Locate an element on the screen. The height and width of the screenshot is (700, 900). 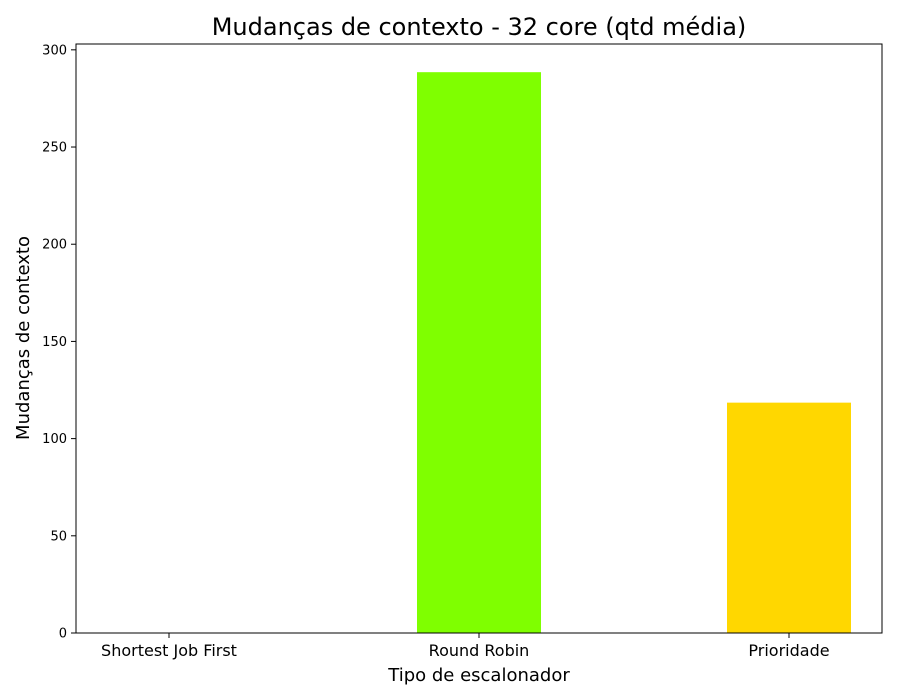
y-tick-label: 50 is located at coordinates (58, 536).